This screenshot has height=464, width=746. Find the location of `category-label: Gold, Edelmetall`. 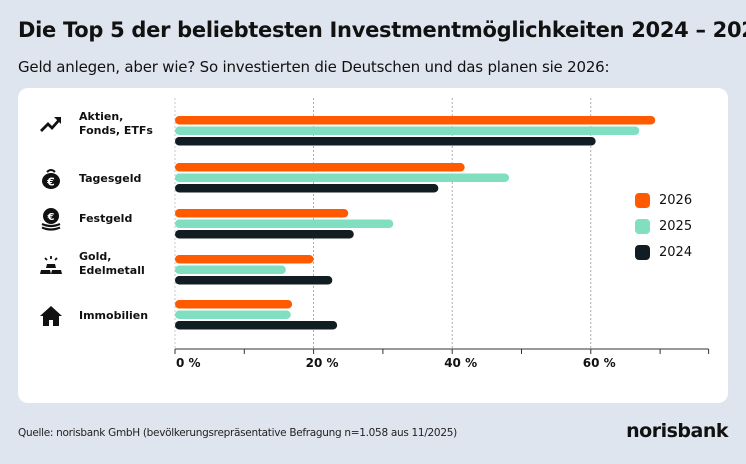

category-label: Gold, Edelmetall is located at coordinates (112, 263).